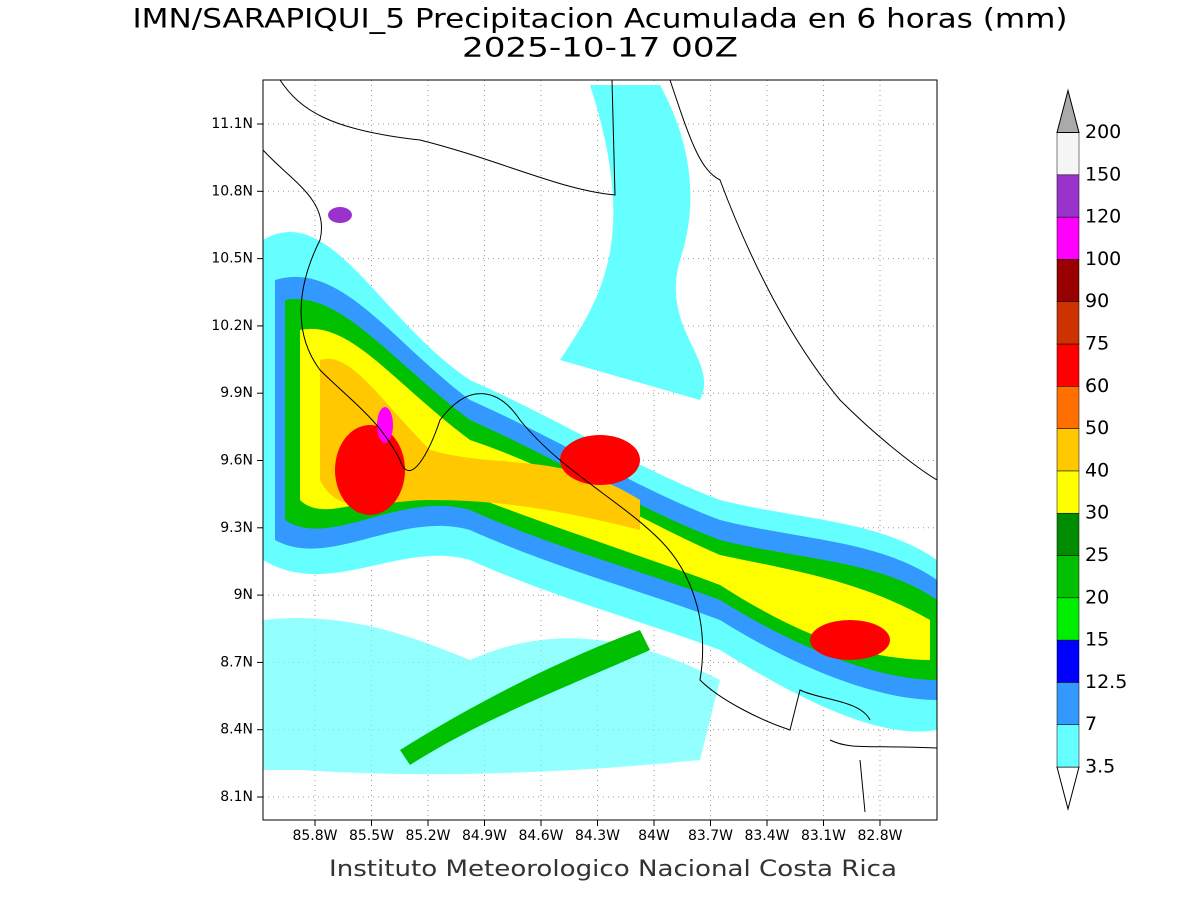 Image resolution: width=1200 pixels, height=900 pixels. Describe the element at coordinates (371, 836) in the screenshot. I see `lon-label: 85.5W` at that location.